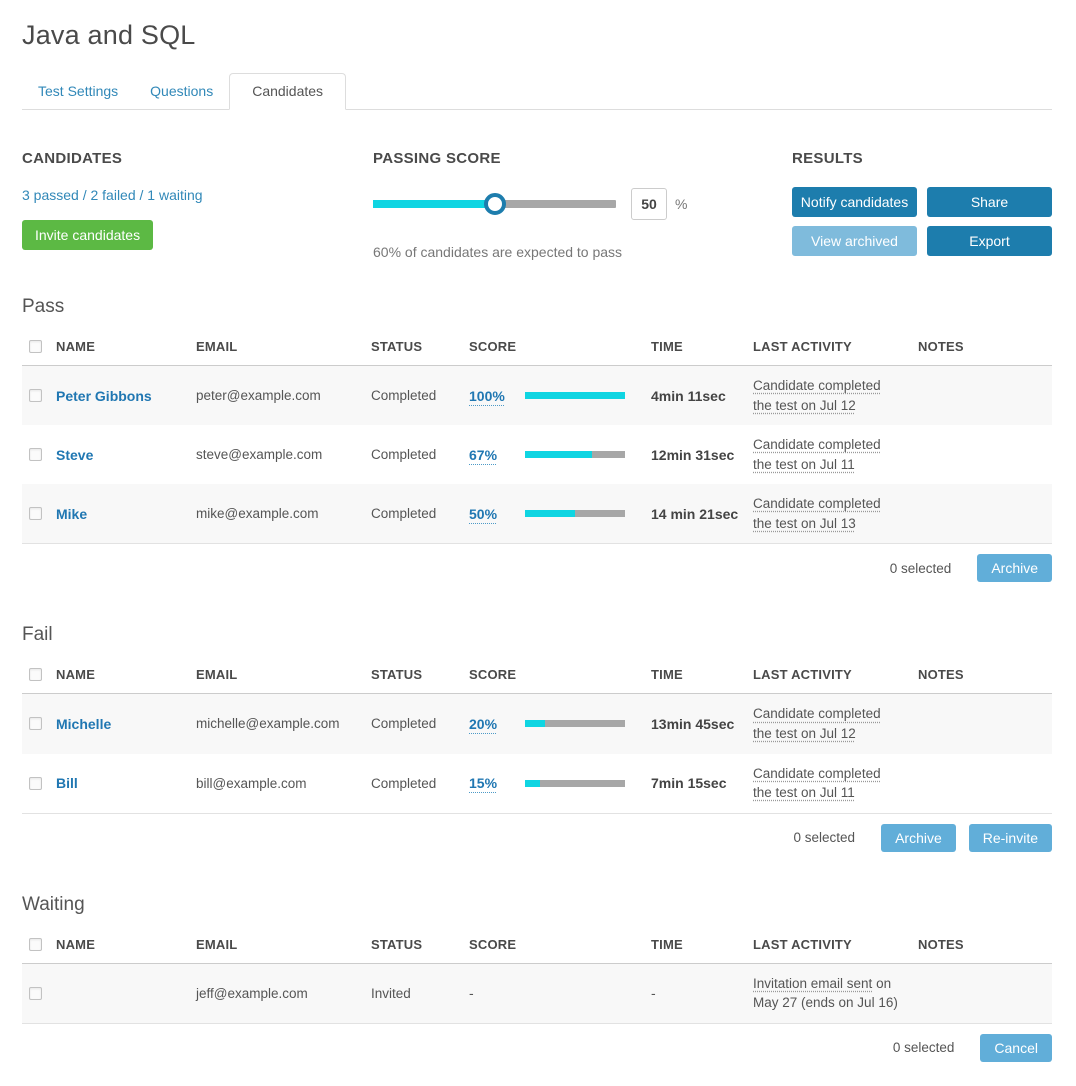 This screenshot has width=1076, height=1086. Describe the element at coordinates (67, 783) in the screenshot. I see `candidate-name-link: Bill` at that location.